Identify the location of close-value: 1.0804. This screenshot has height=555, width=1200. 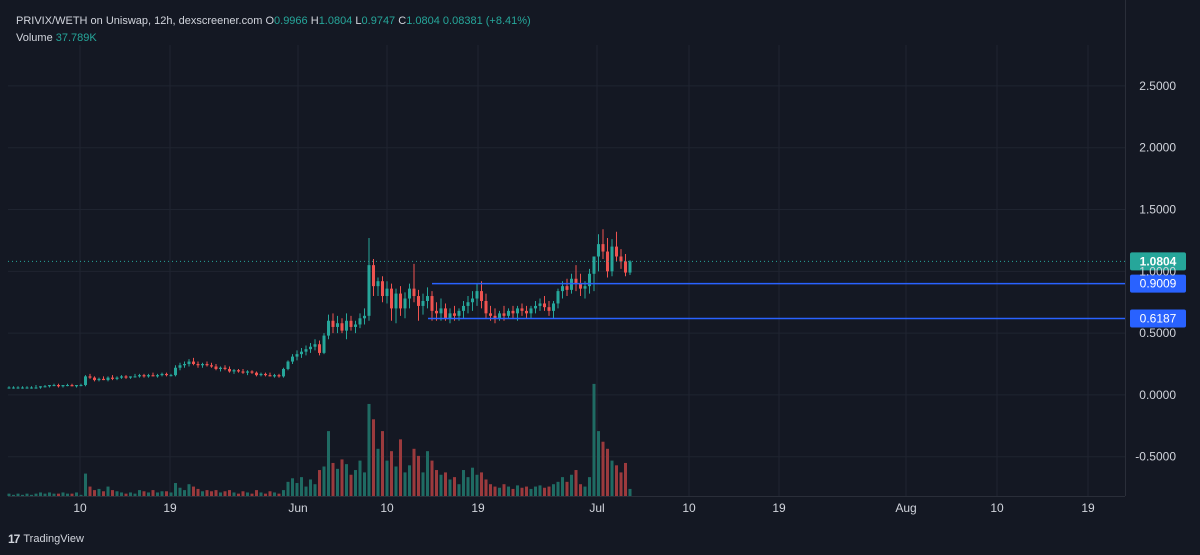
(423, 21).